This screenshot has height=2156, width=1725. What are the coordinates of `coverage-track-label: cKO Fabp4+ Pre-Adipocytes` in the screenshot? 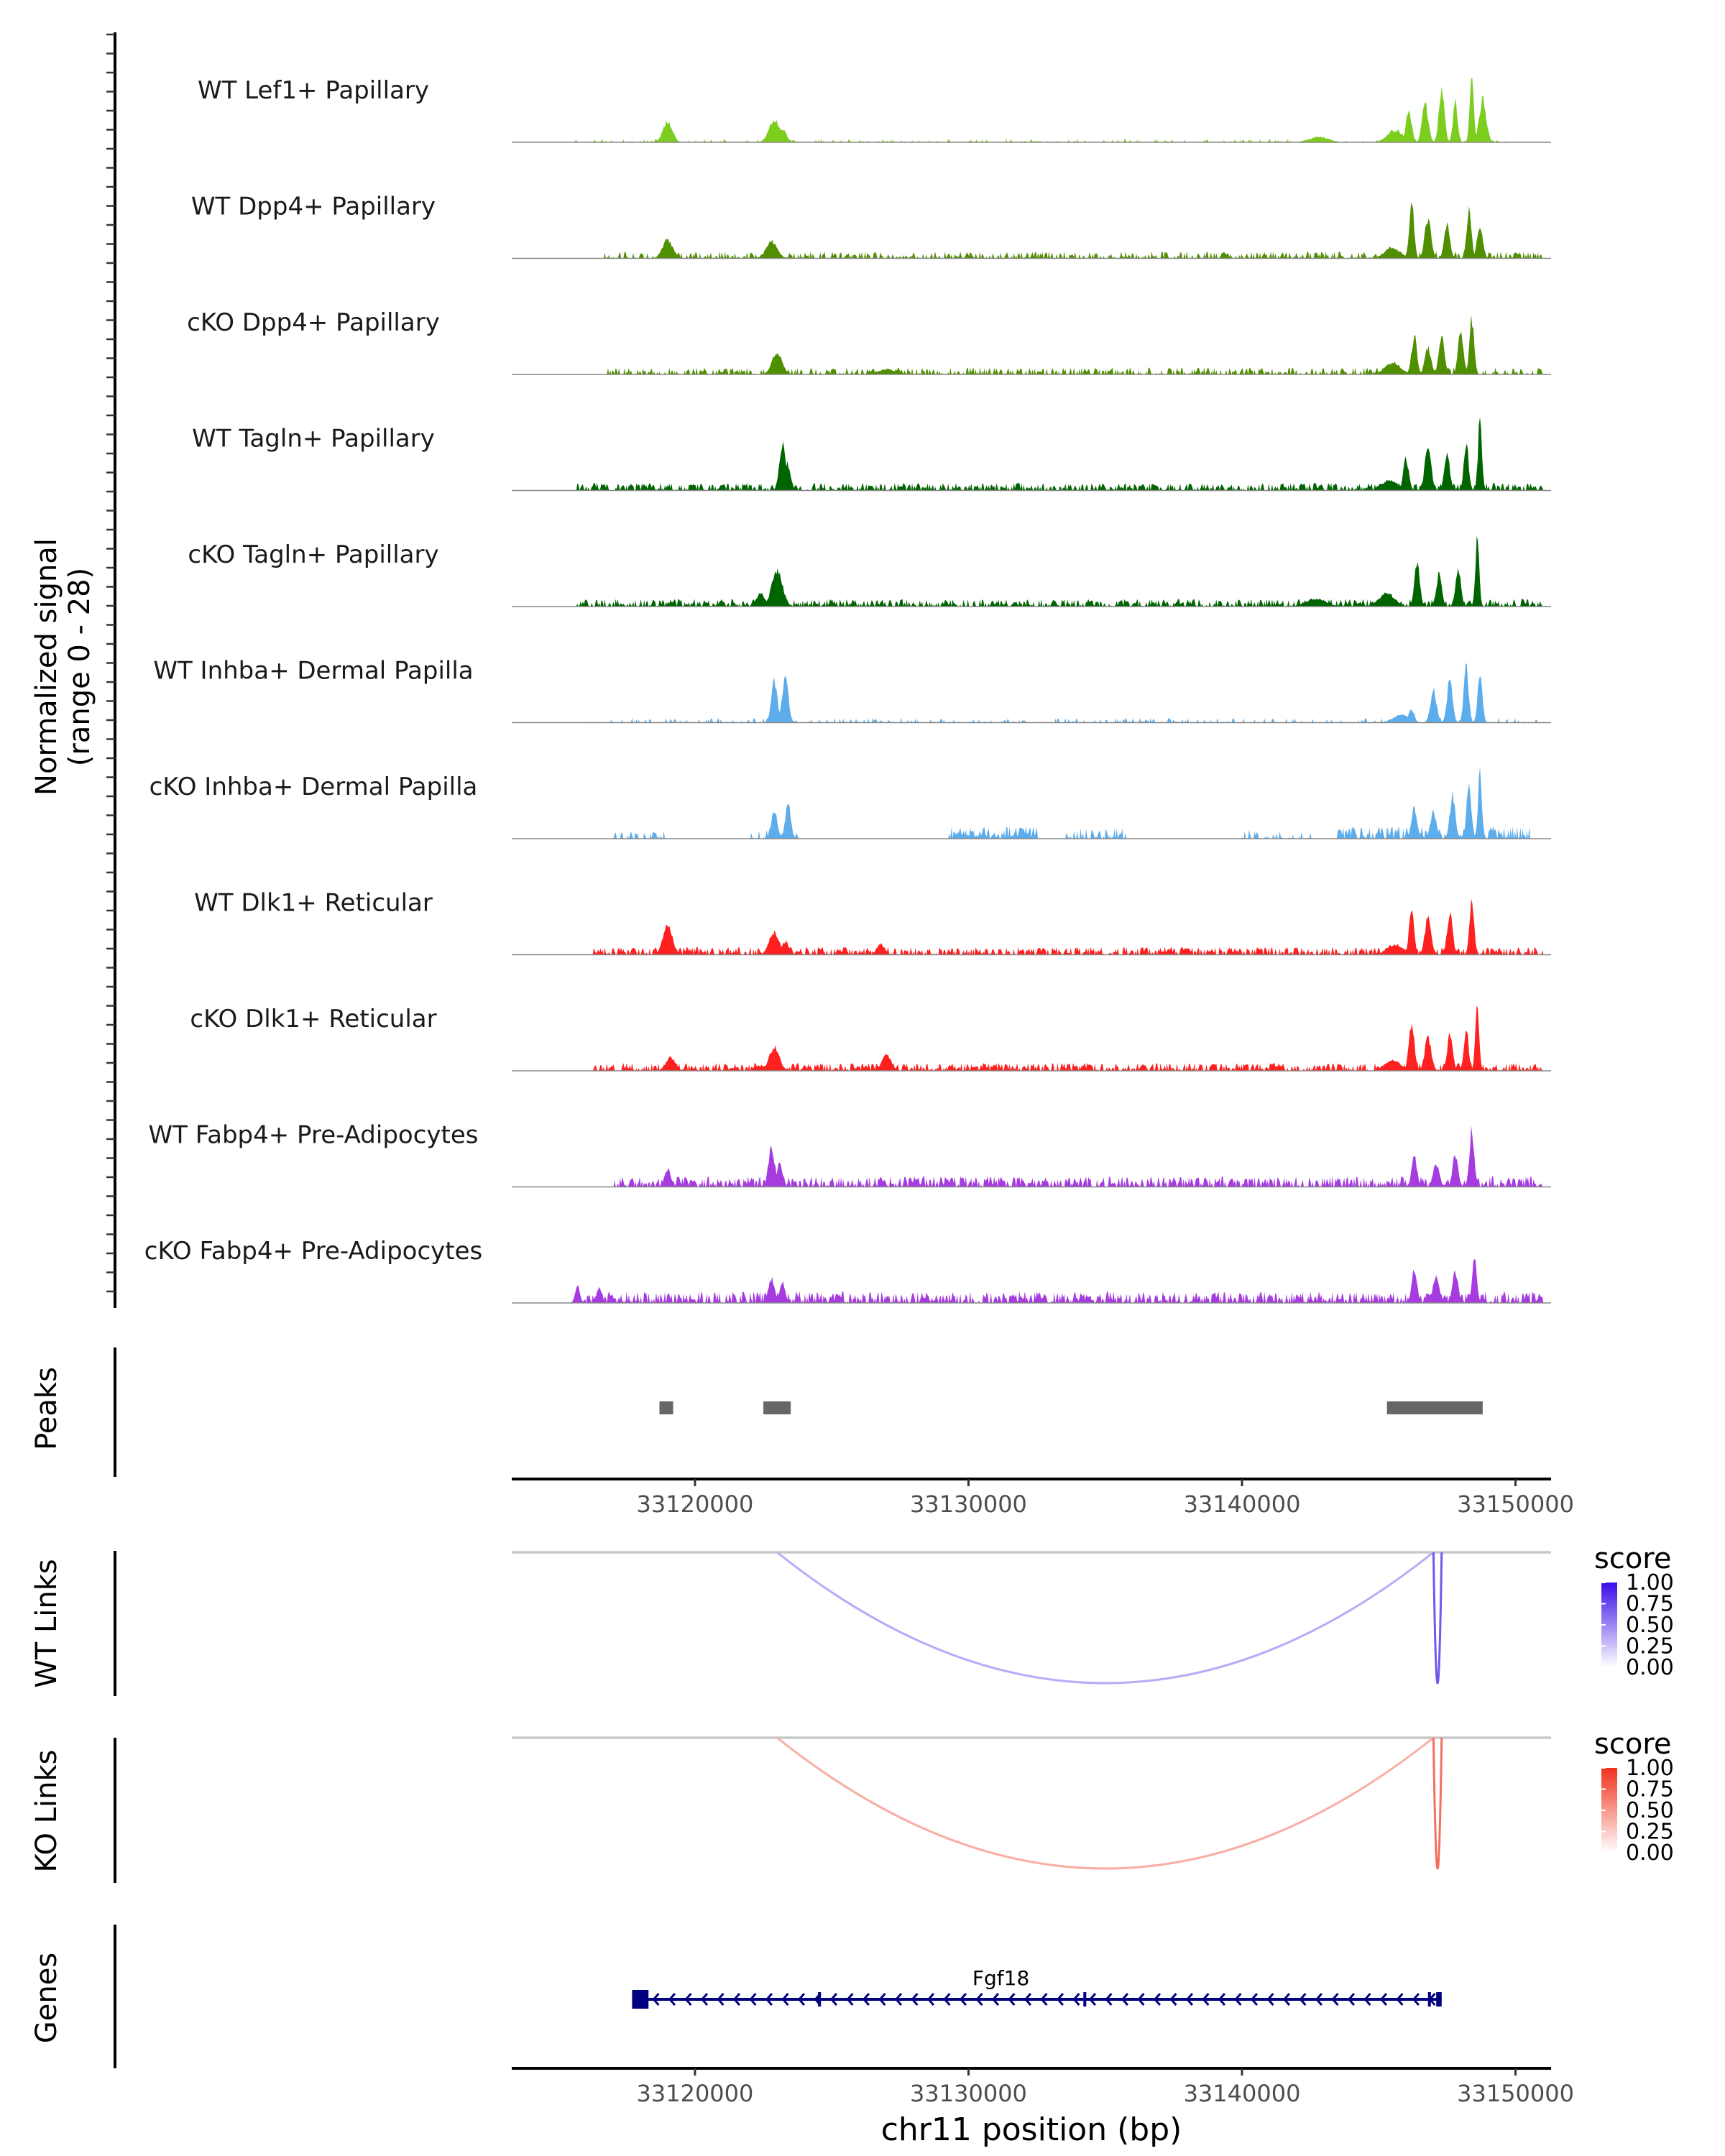 It's located at (313, 1251).